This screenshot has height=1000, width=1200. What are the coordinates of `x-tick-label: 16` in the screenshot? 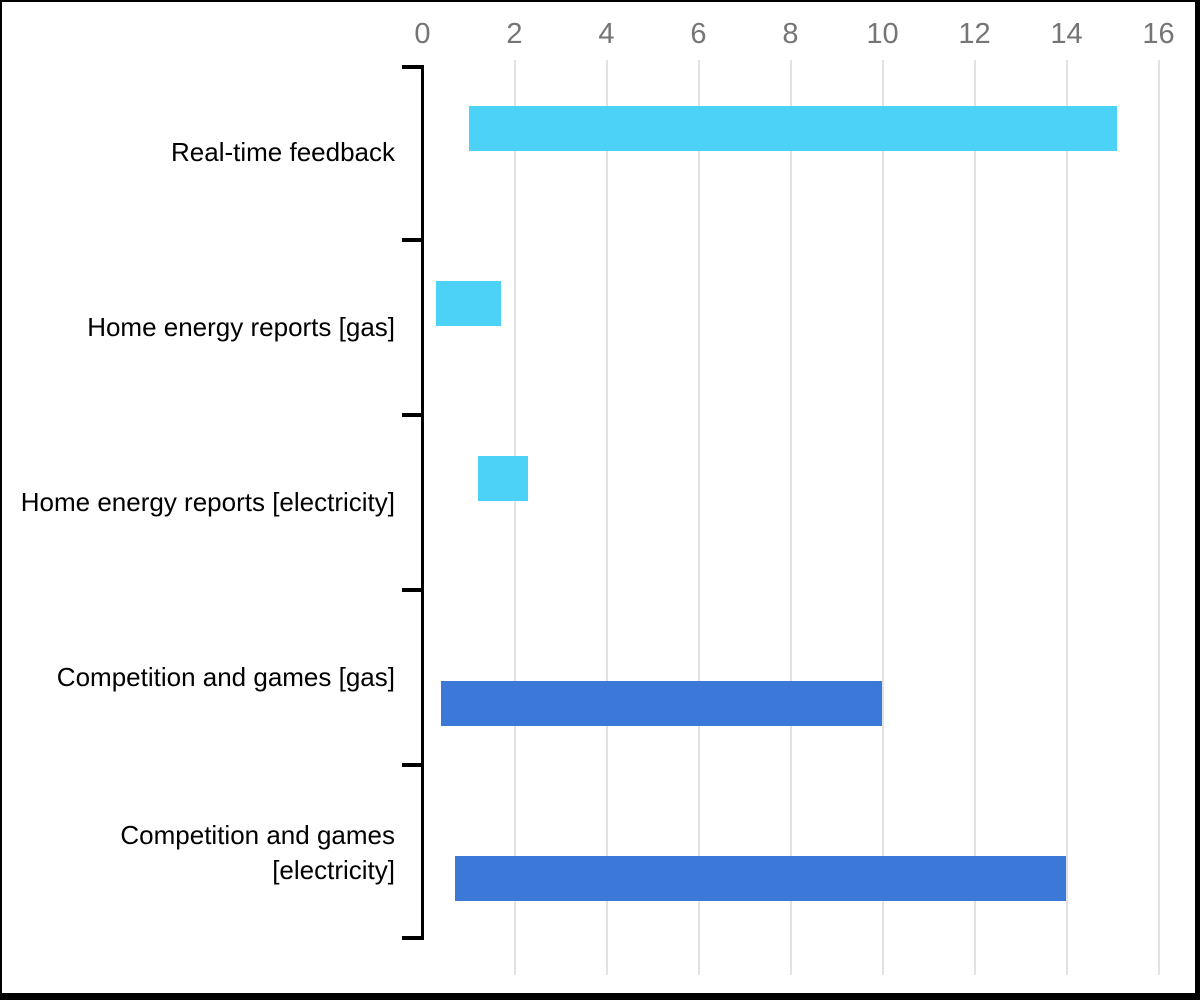 It's located at (1158, 34).